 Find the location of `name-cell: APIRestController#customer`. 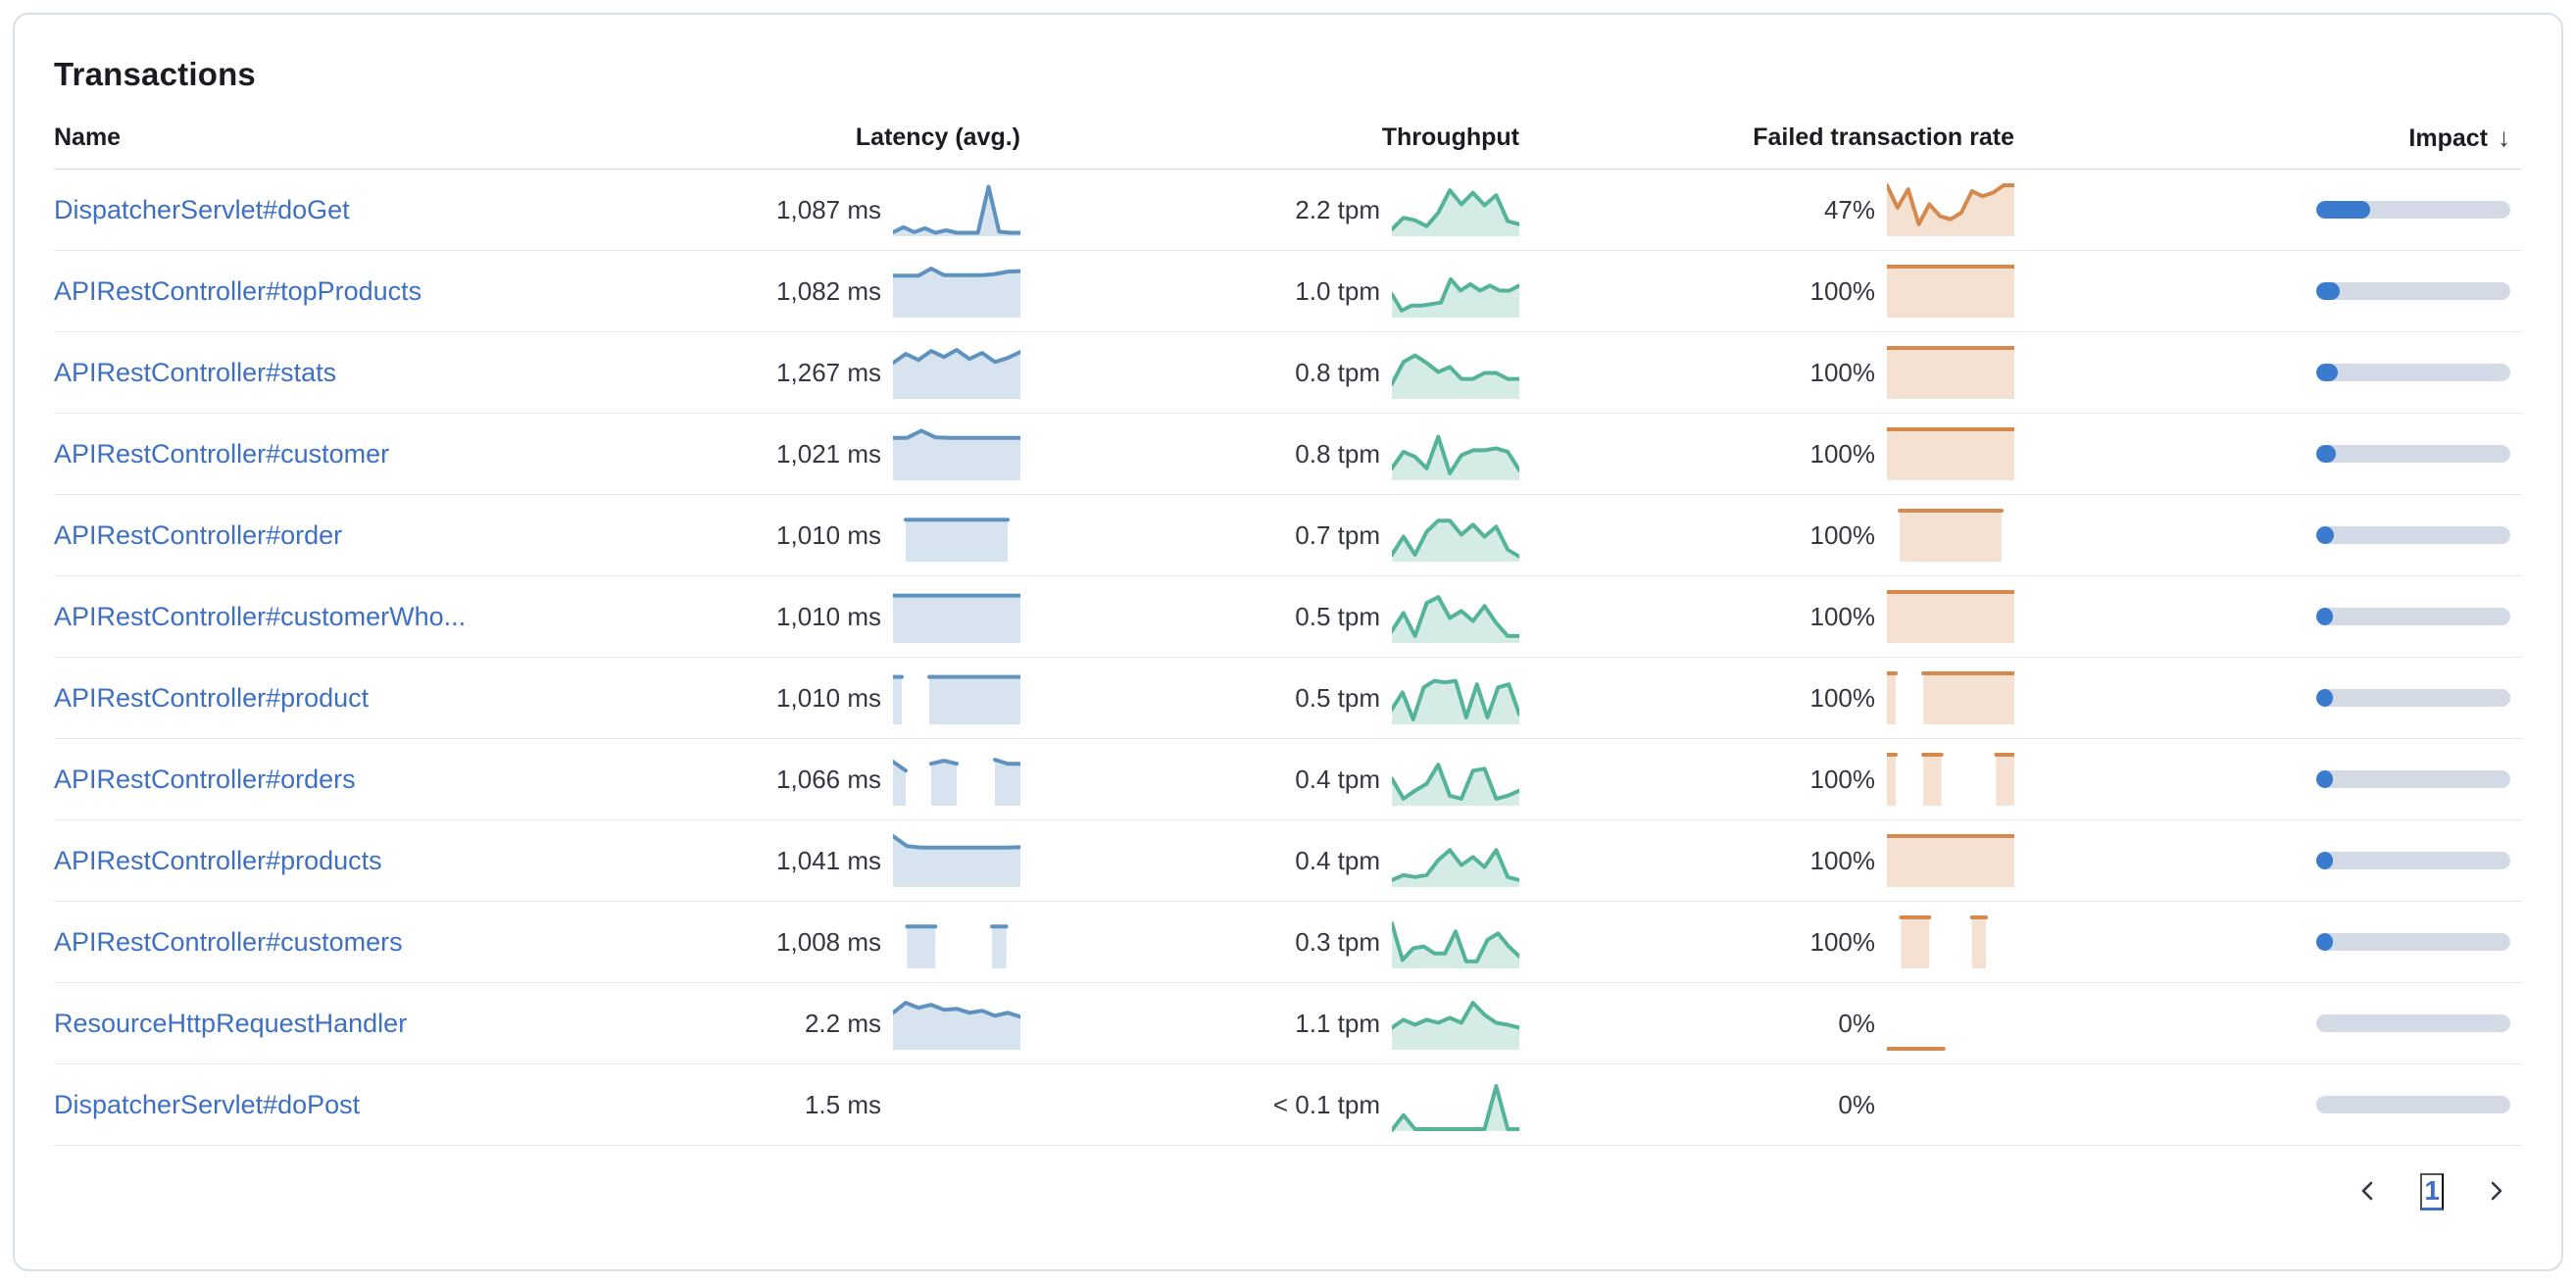

name-cell: APIRestController#customer is located at coordinates (389, 454).